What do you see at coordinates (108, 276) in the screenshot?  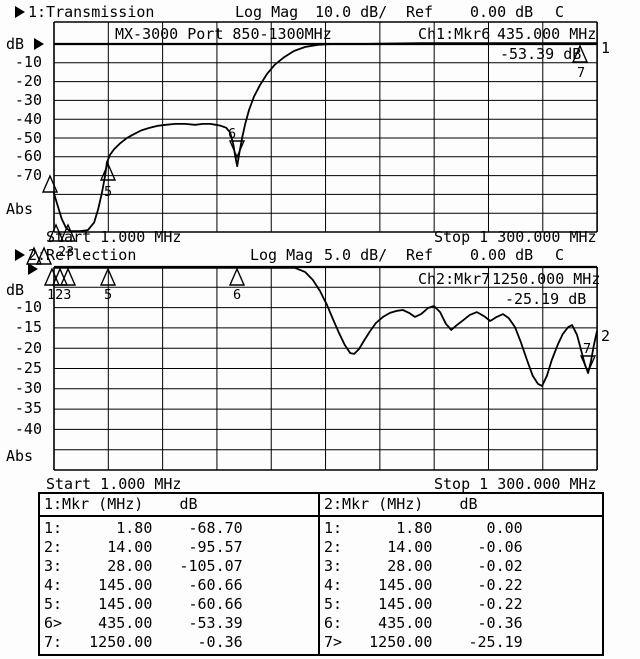 I see `ch2-marker5-icon` at bounding box center [108, 276].